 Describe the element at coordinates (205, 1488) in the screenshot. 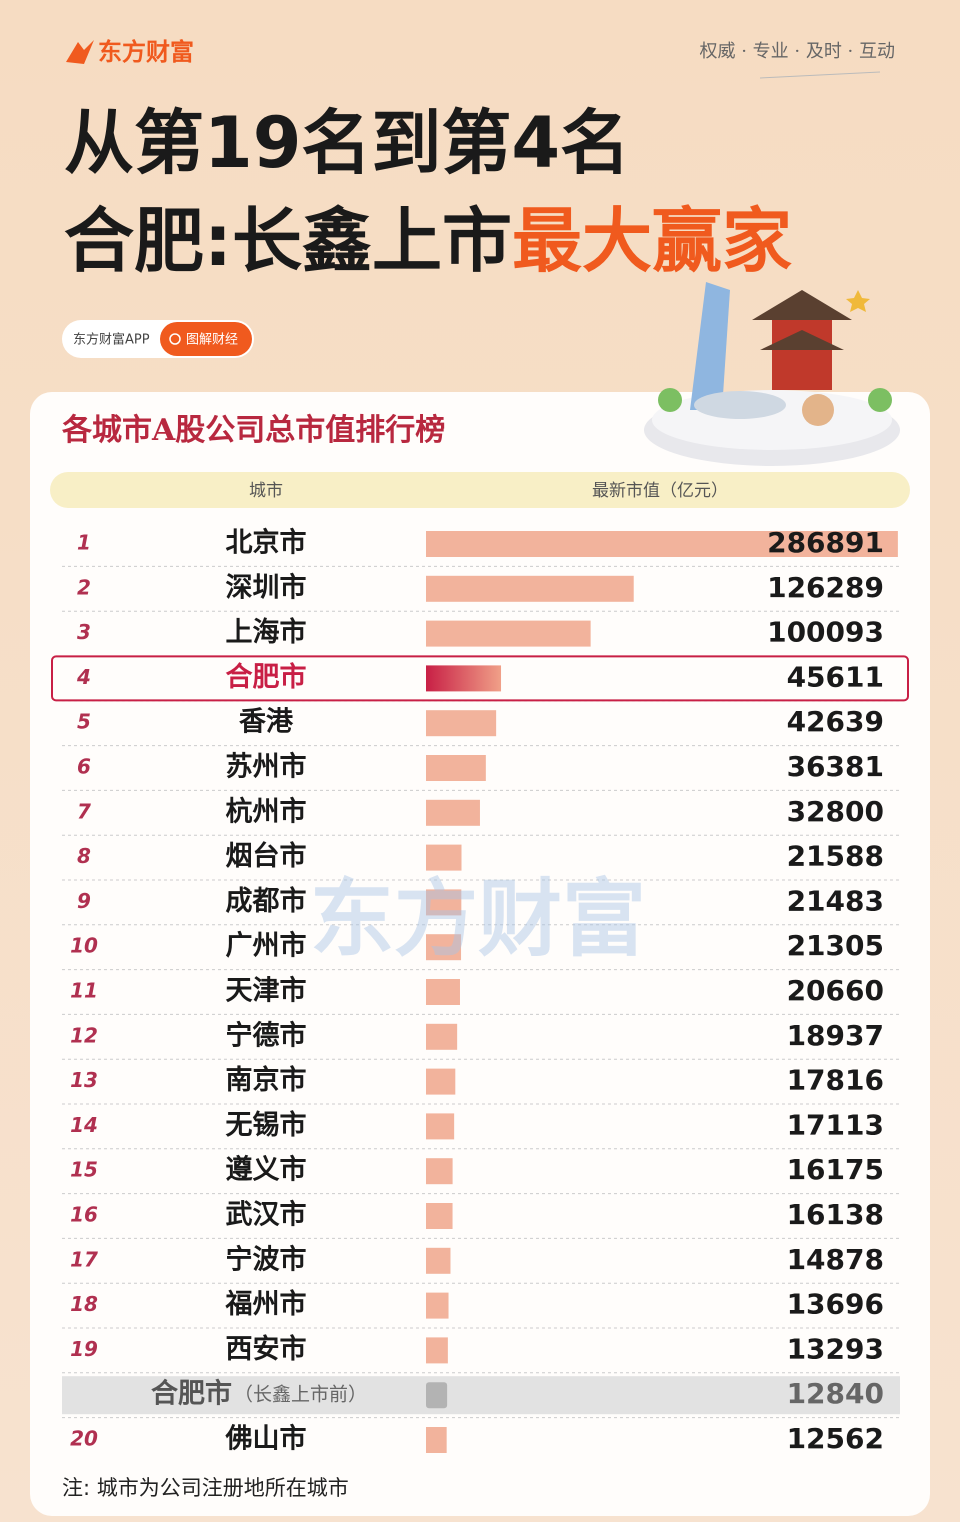

I see `footnote: 注: 城市为公司注册地所在城市` at that location.